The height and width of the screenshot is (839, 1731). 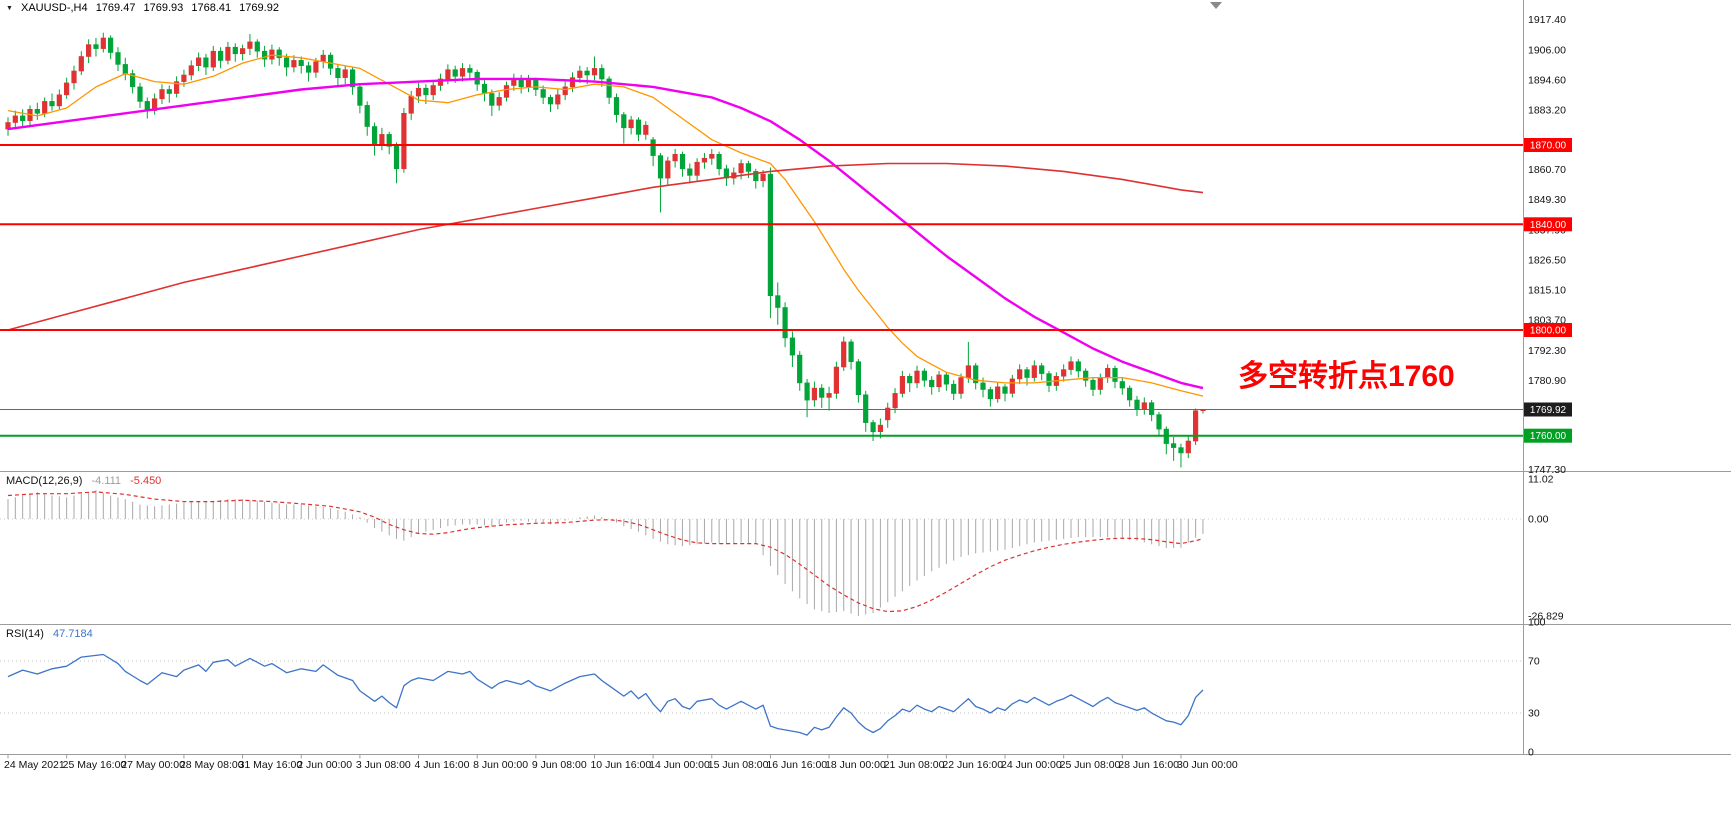 I want to click on rsi-axis-label: 100, so click(x=1537, y=623).